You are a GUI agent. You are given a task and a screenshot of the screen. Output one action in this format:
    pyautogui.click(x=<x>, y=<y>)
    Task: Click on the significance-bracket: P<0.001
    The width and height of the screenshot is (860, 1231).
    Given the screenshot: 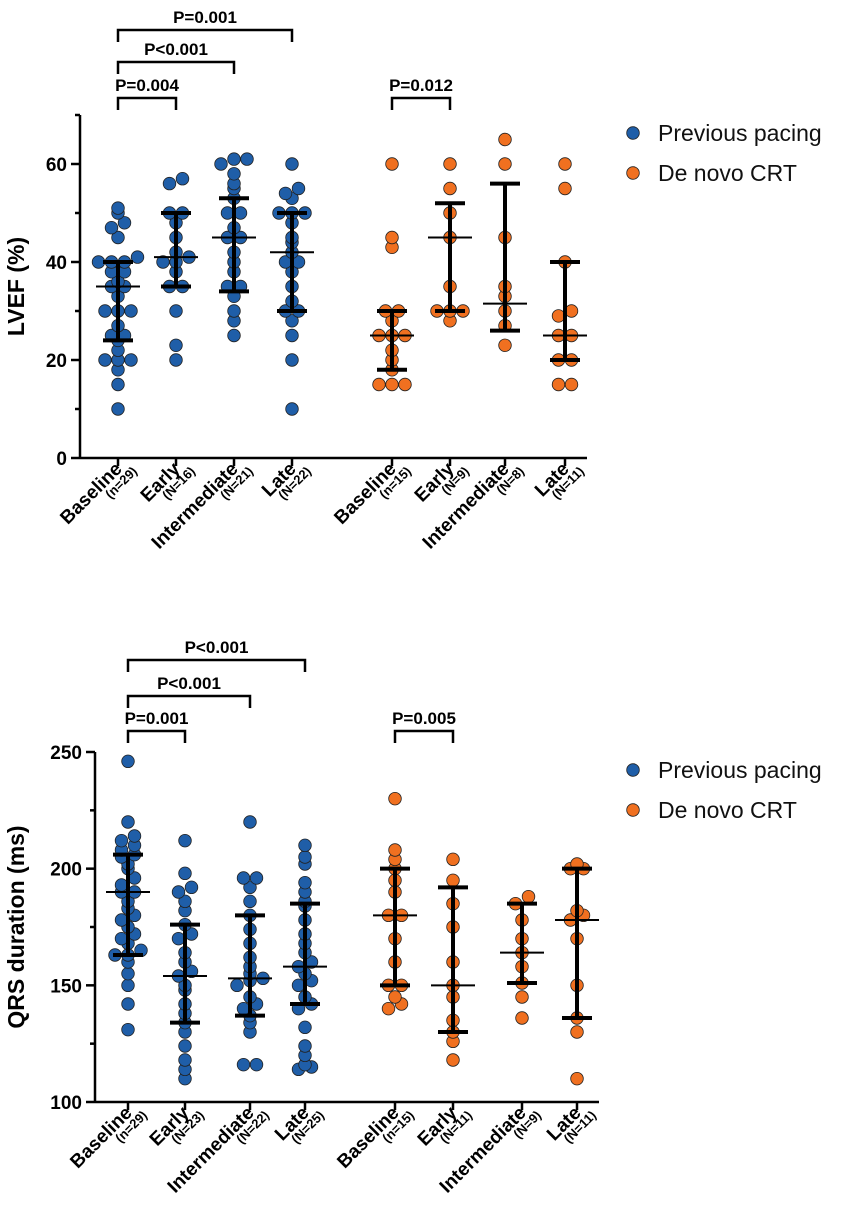 What is the action you would take?
    pyautogui.click(x=216, y=655)
    